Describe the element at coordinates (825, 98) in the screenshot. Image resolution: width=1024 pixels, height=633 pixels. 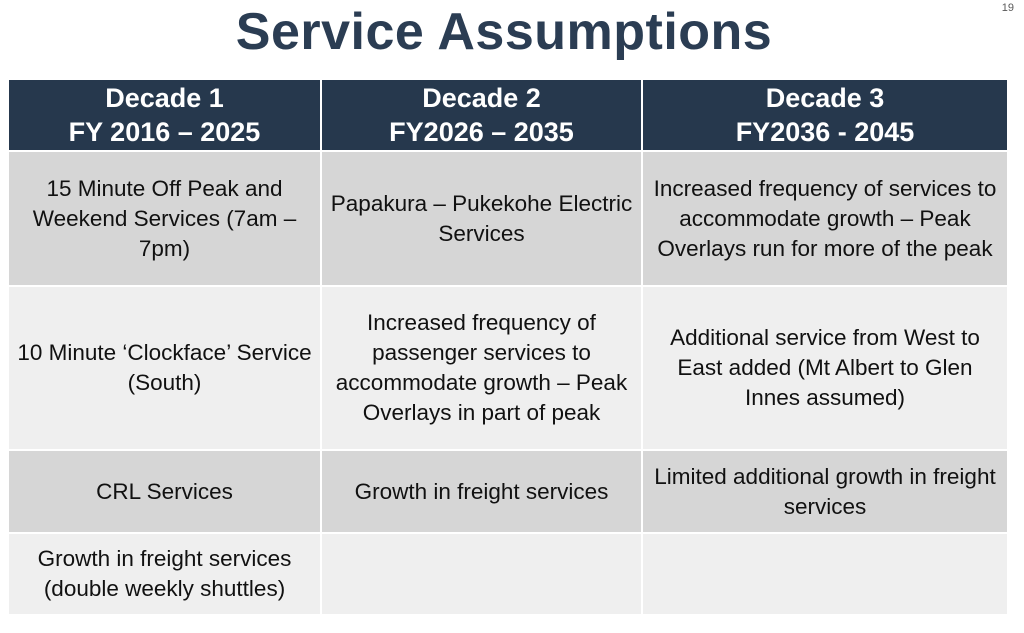
I see `header-decade-label: Decade 3` at that location.